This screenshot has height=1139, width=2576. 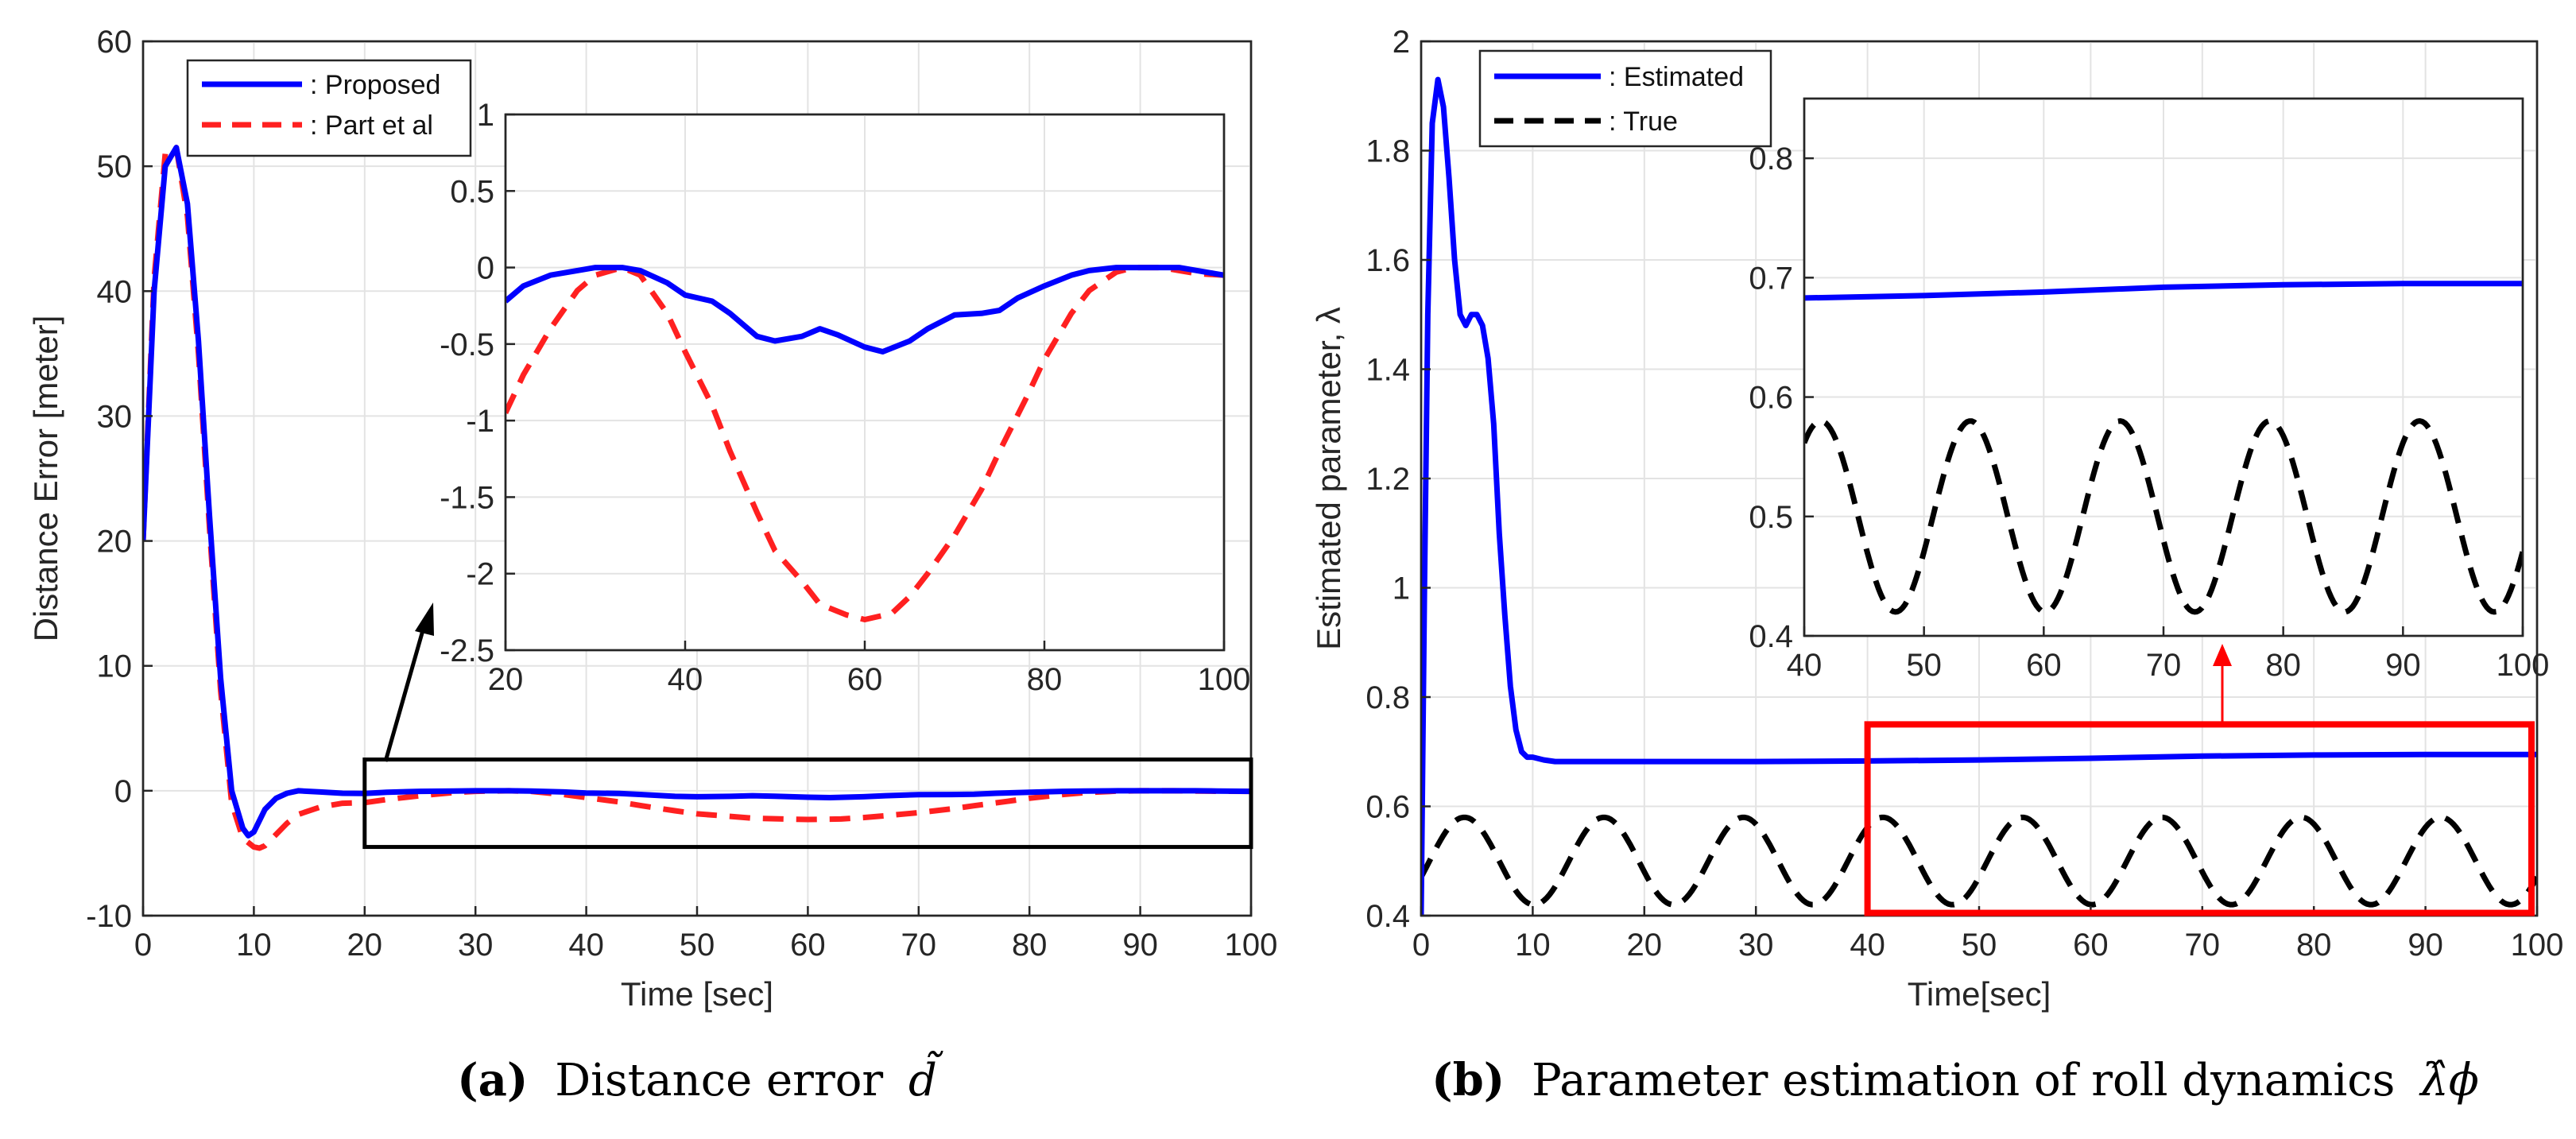 I want to click on chart-a-ytick-label: 60, so click(x=115, y=42).